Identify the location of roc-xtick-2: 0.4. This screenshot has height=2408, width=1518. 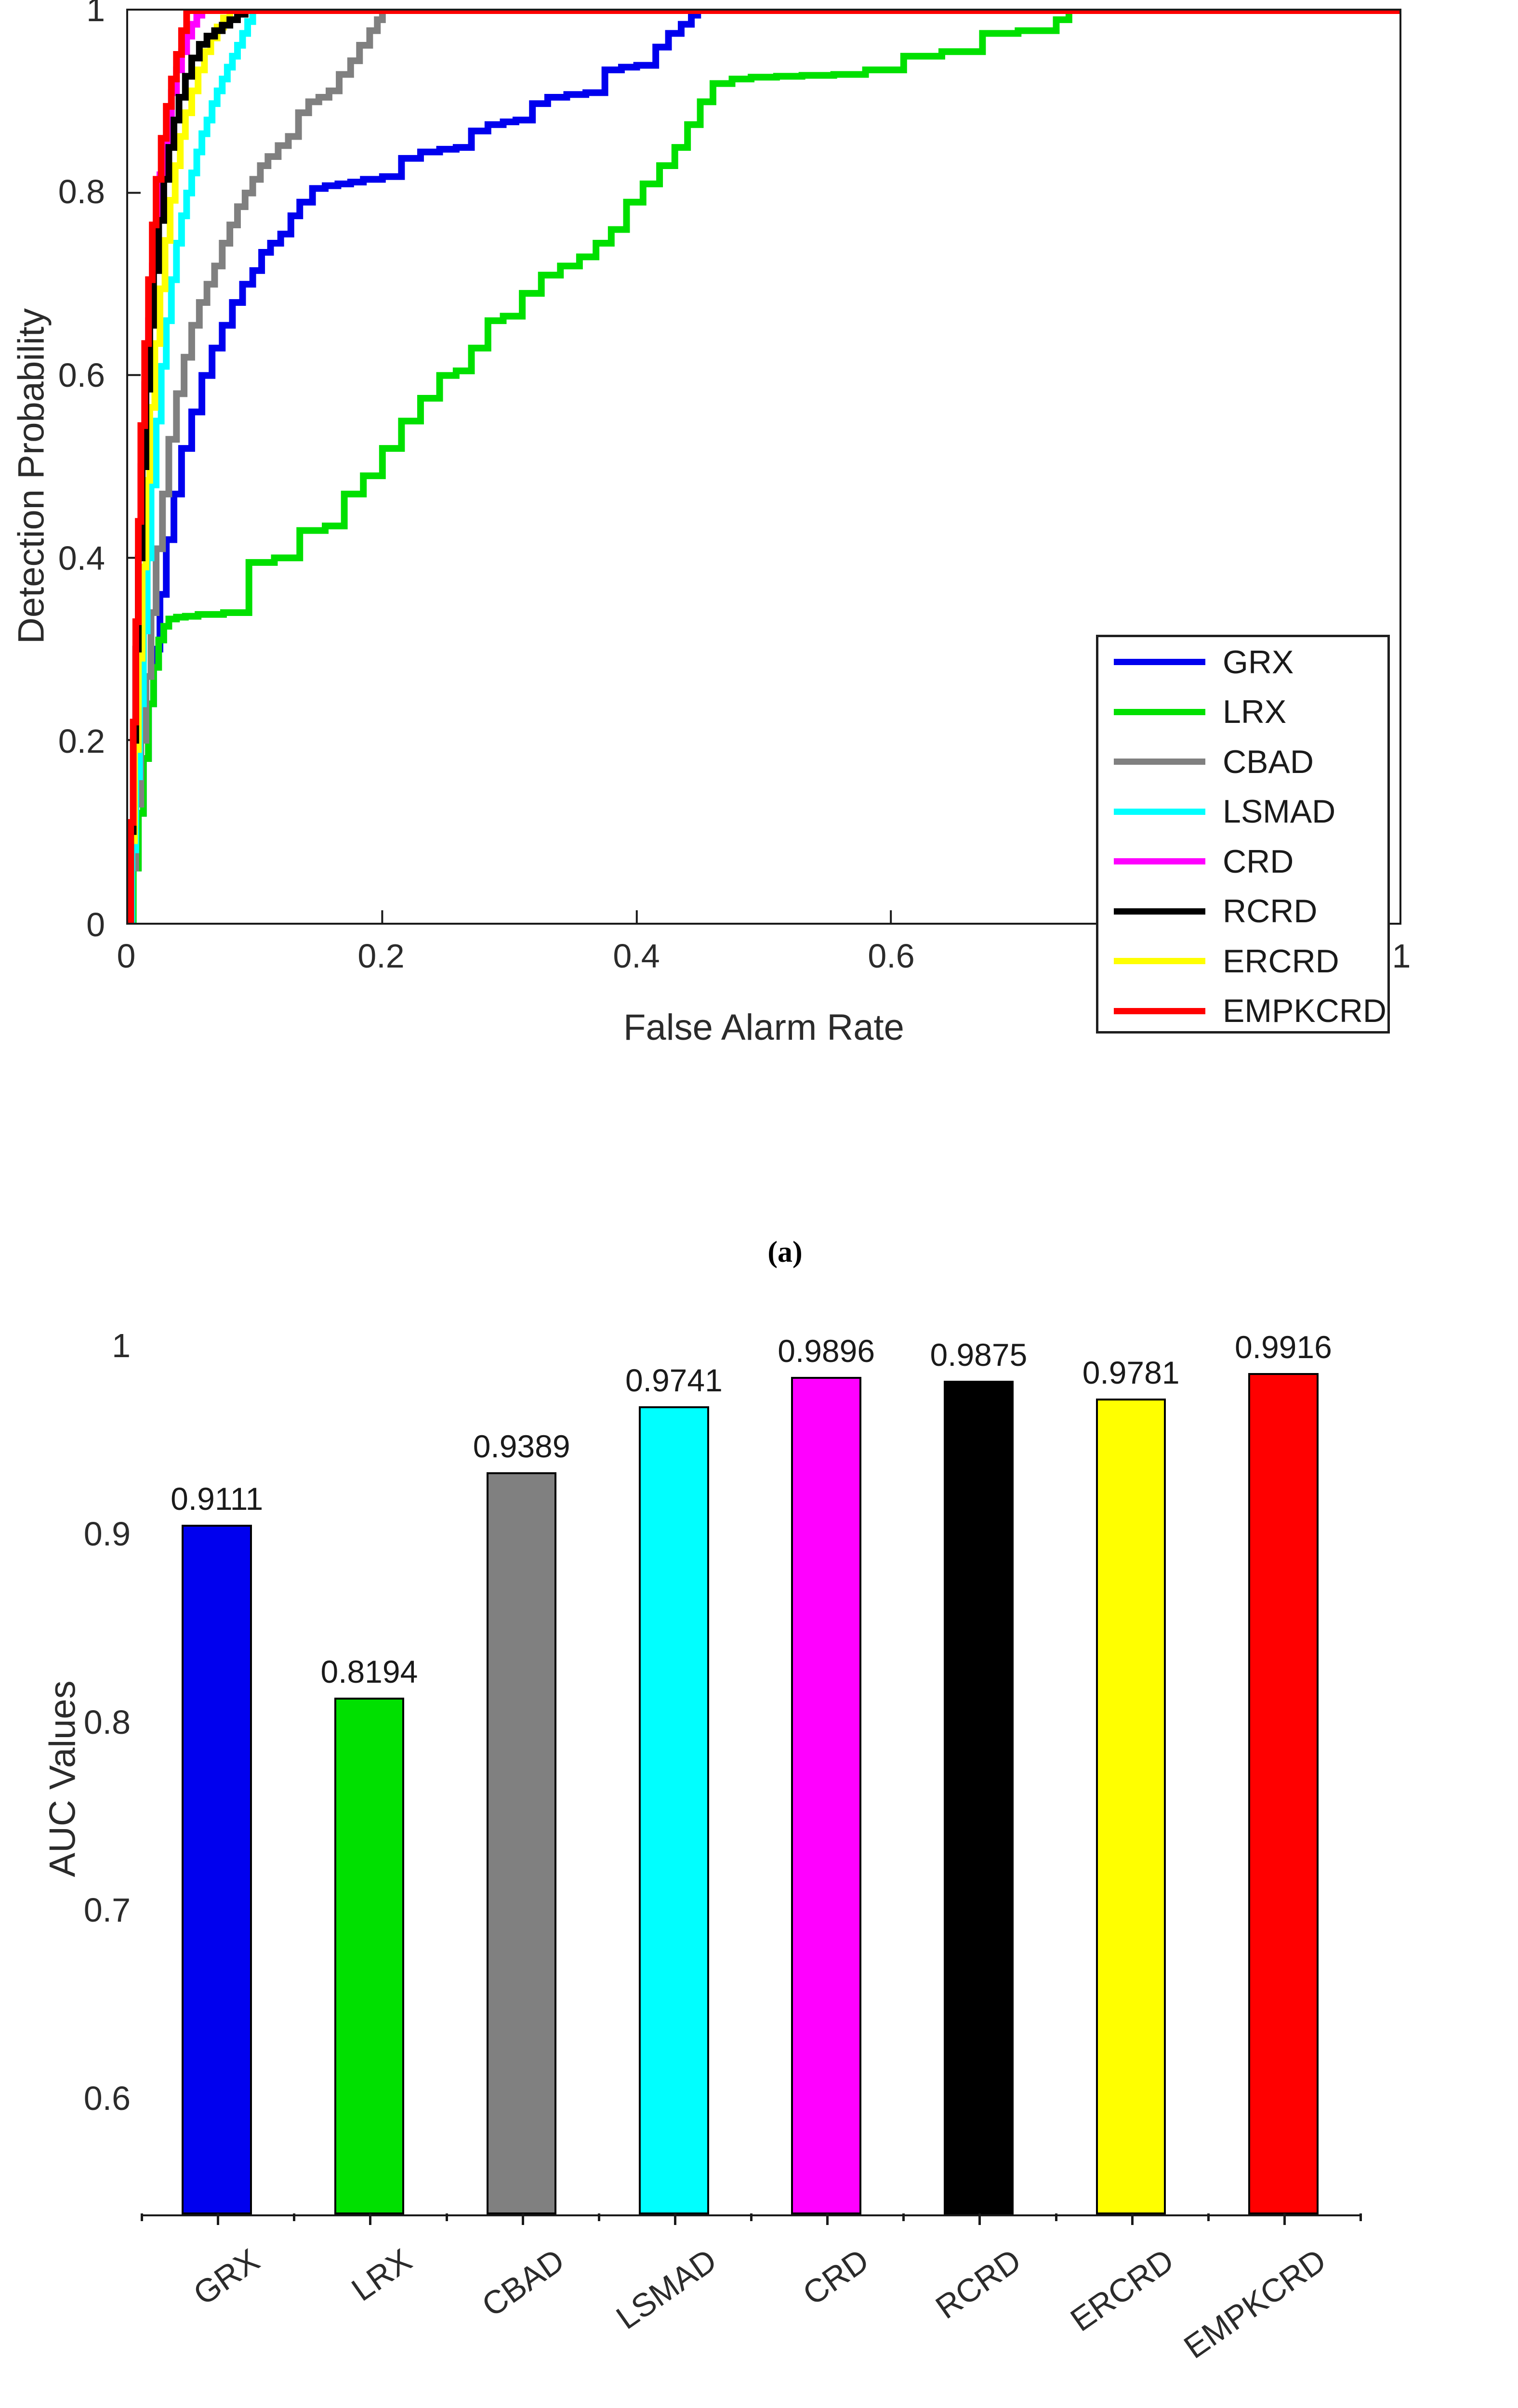
(636, 956).